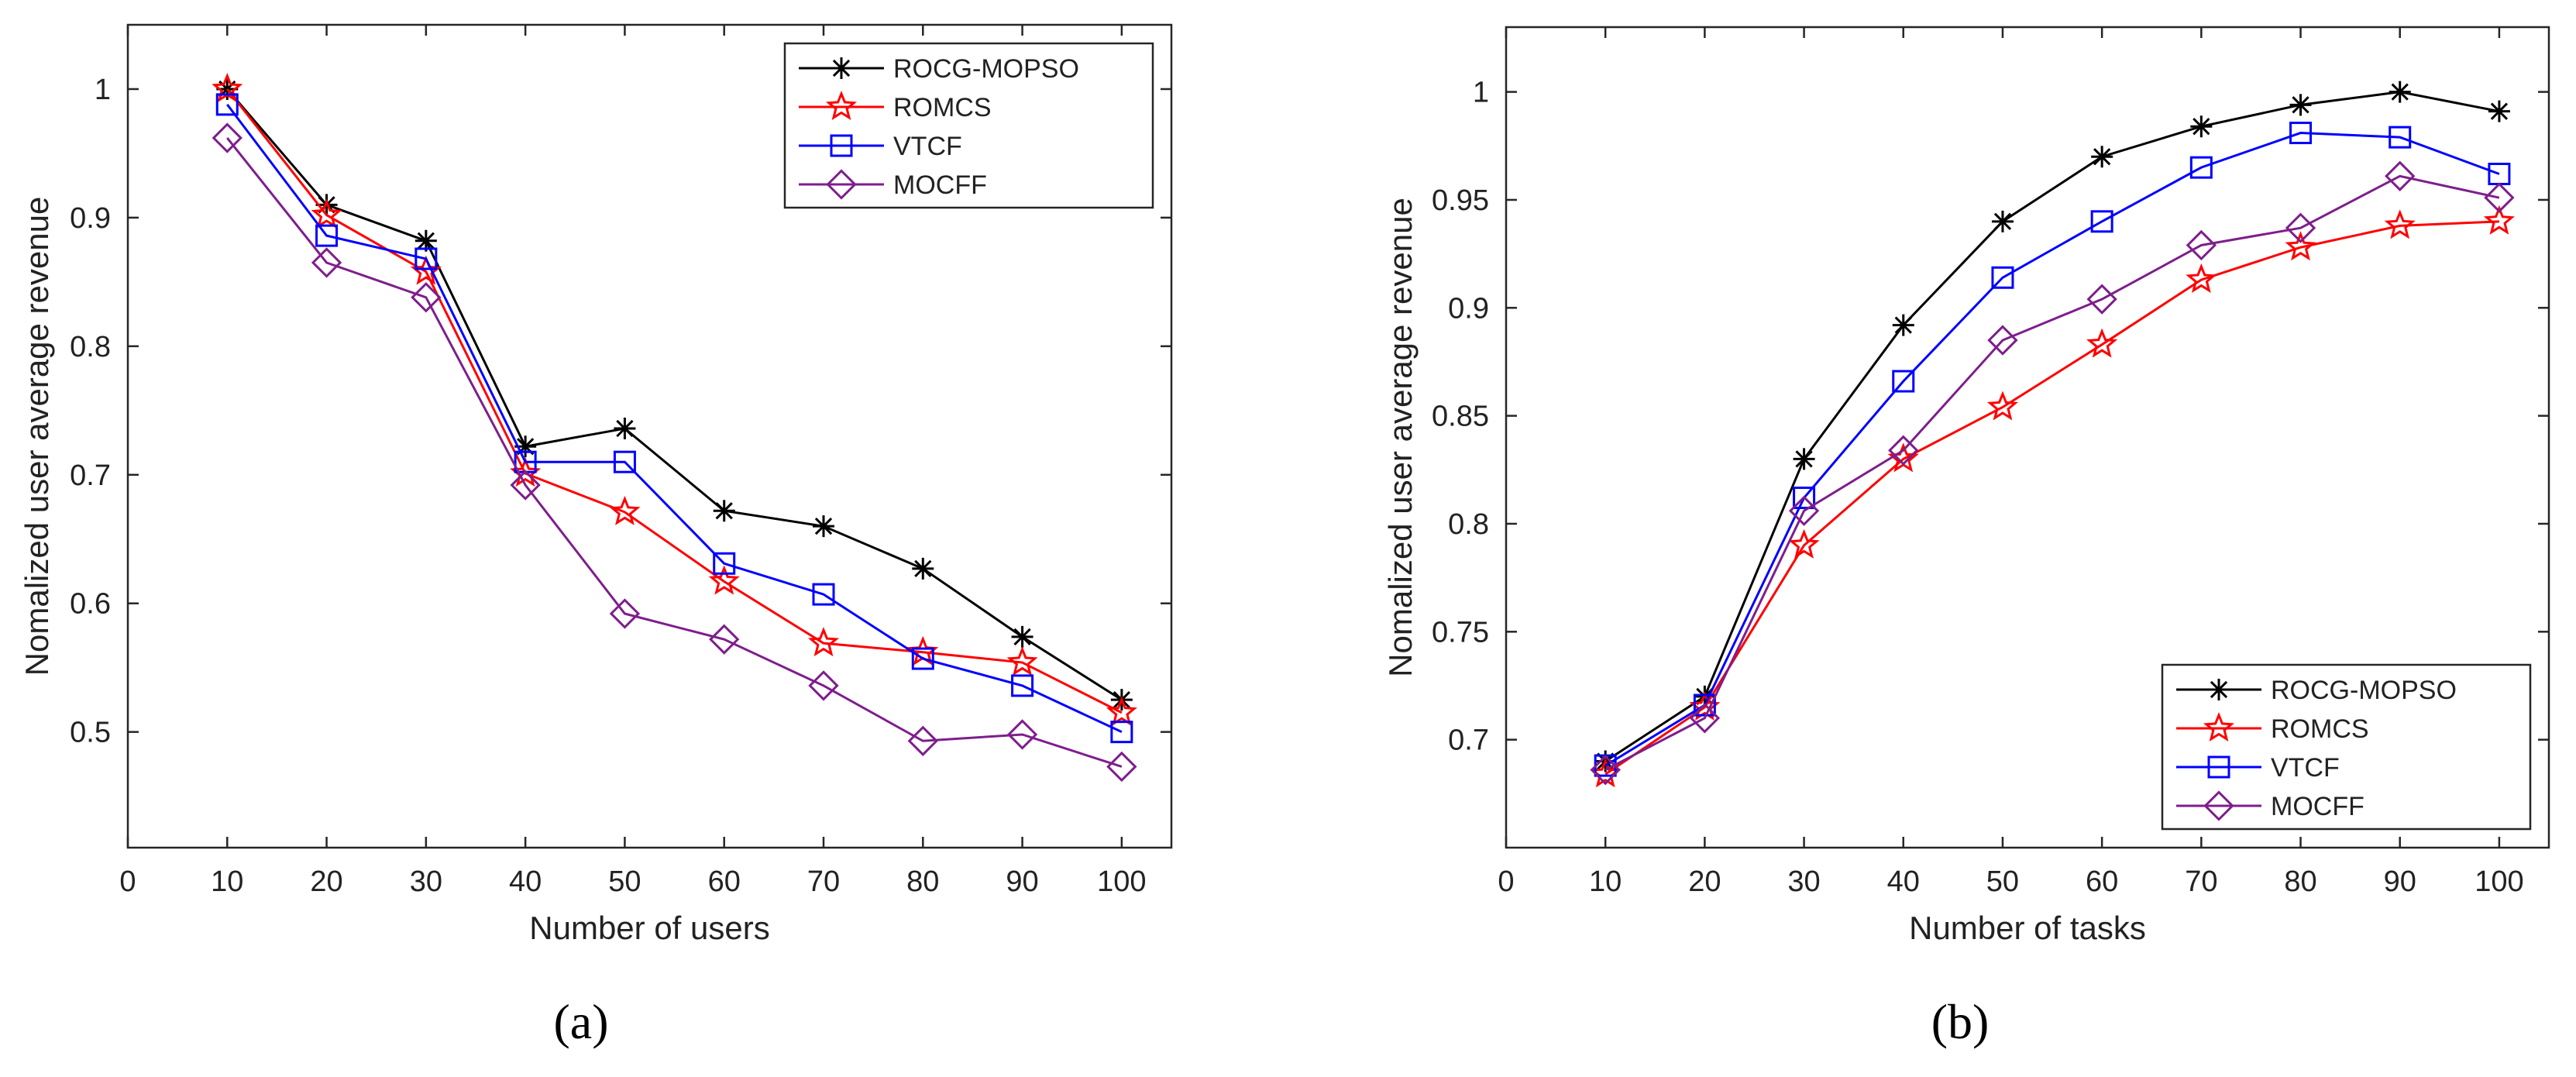  Describe the element at coordinates (426, 881) in the screenshot. I see `x-tick-label: 30` at that location.